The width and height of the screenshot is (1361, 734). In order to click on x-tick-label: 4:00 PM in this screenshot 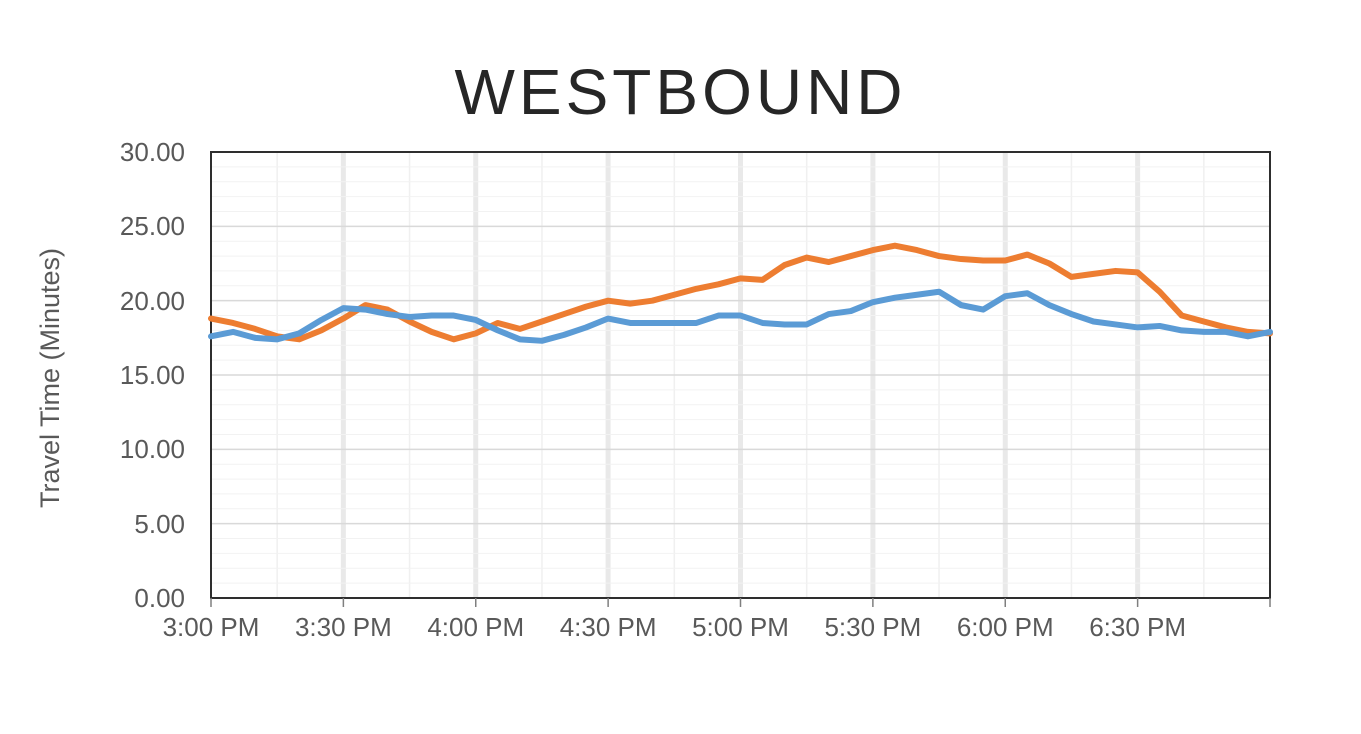, I will do `click(476, 627)`.